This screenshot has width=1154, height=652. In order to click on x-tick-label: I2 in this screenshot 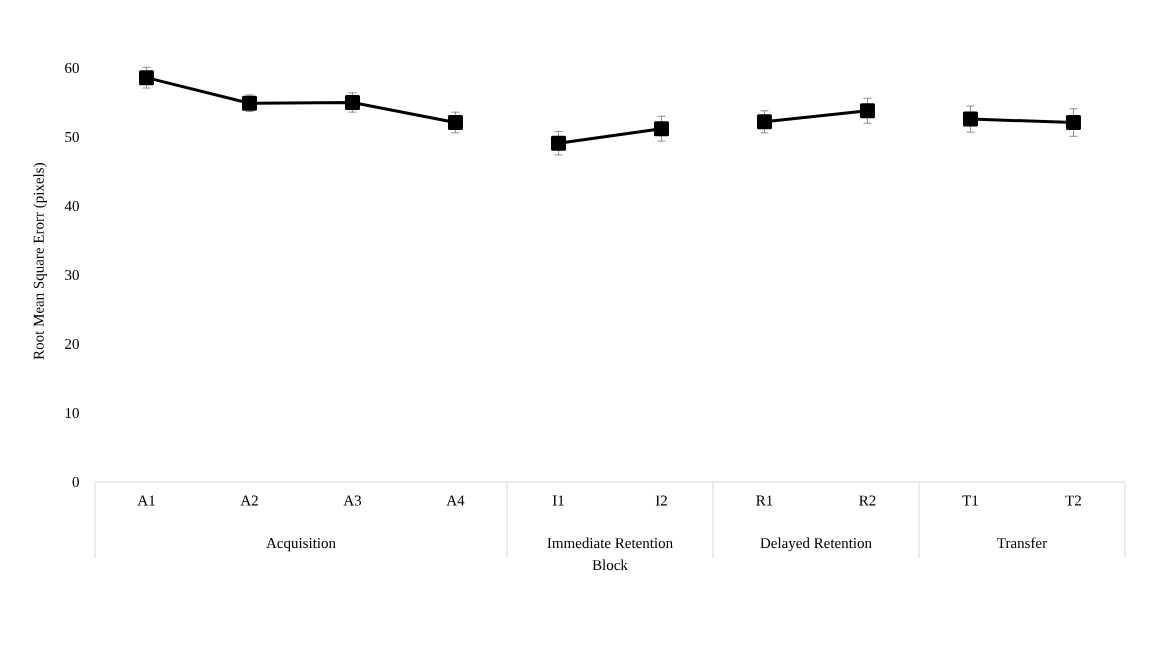, I will do `click(661, 500)`.